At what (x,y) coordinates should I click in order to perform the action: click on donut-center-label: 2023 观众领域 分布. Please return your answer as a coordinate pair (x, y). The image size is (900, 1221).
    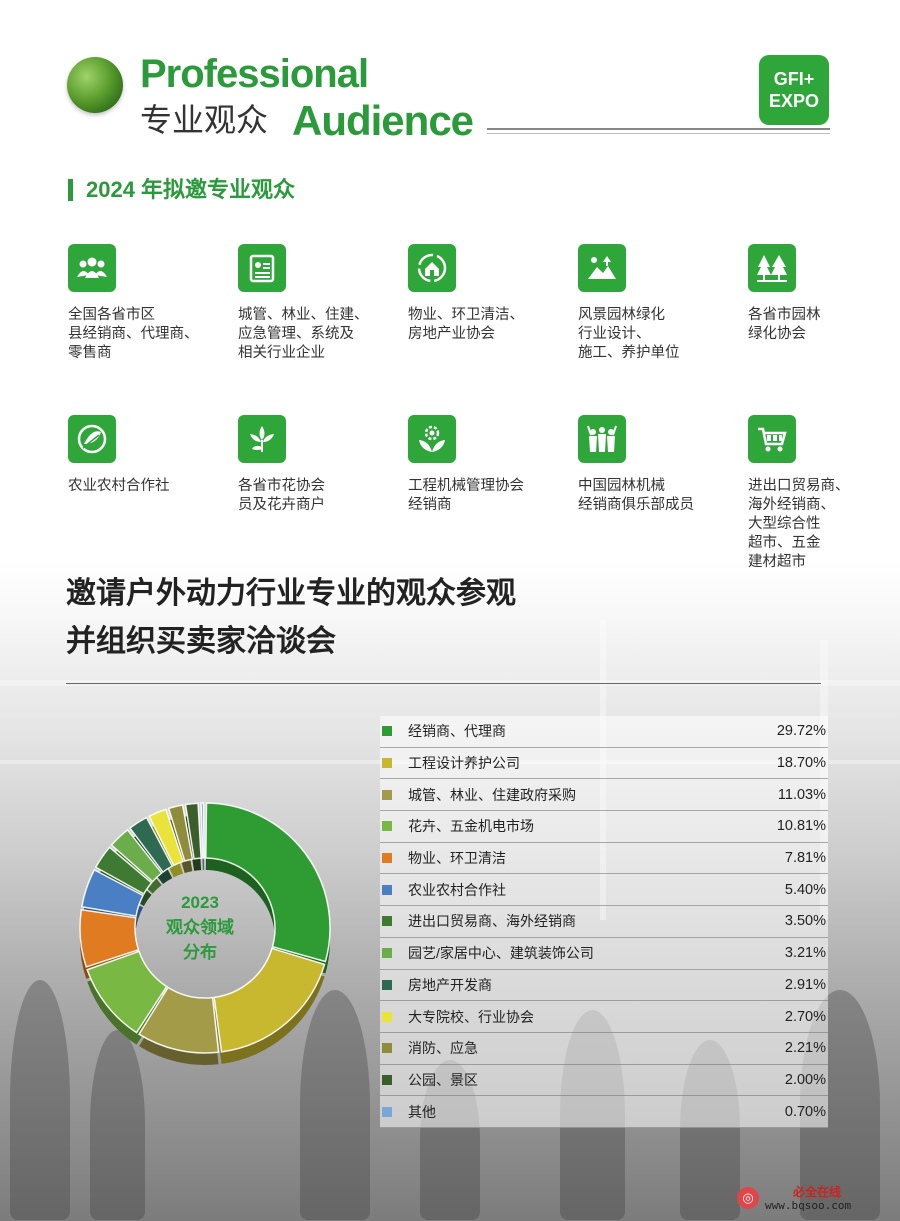
    Looking at the image, I should click on (200, 927).